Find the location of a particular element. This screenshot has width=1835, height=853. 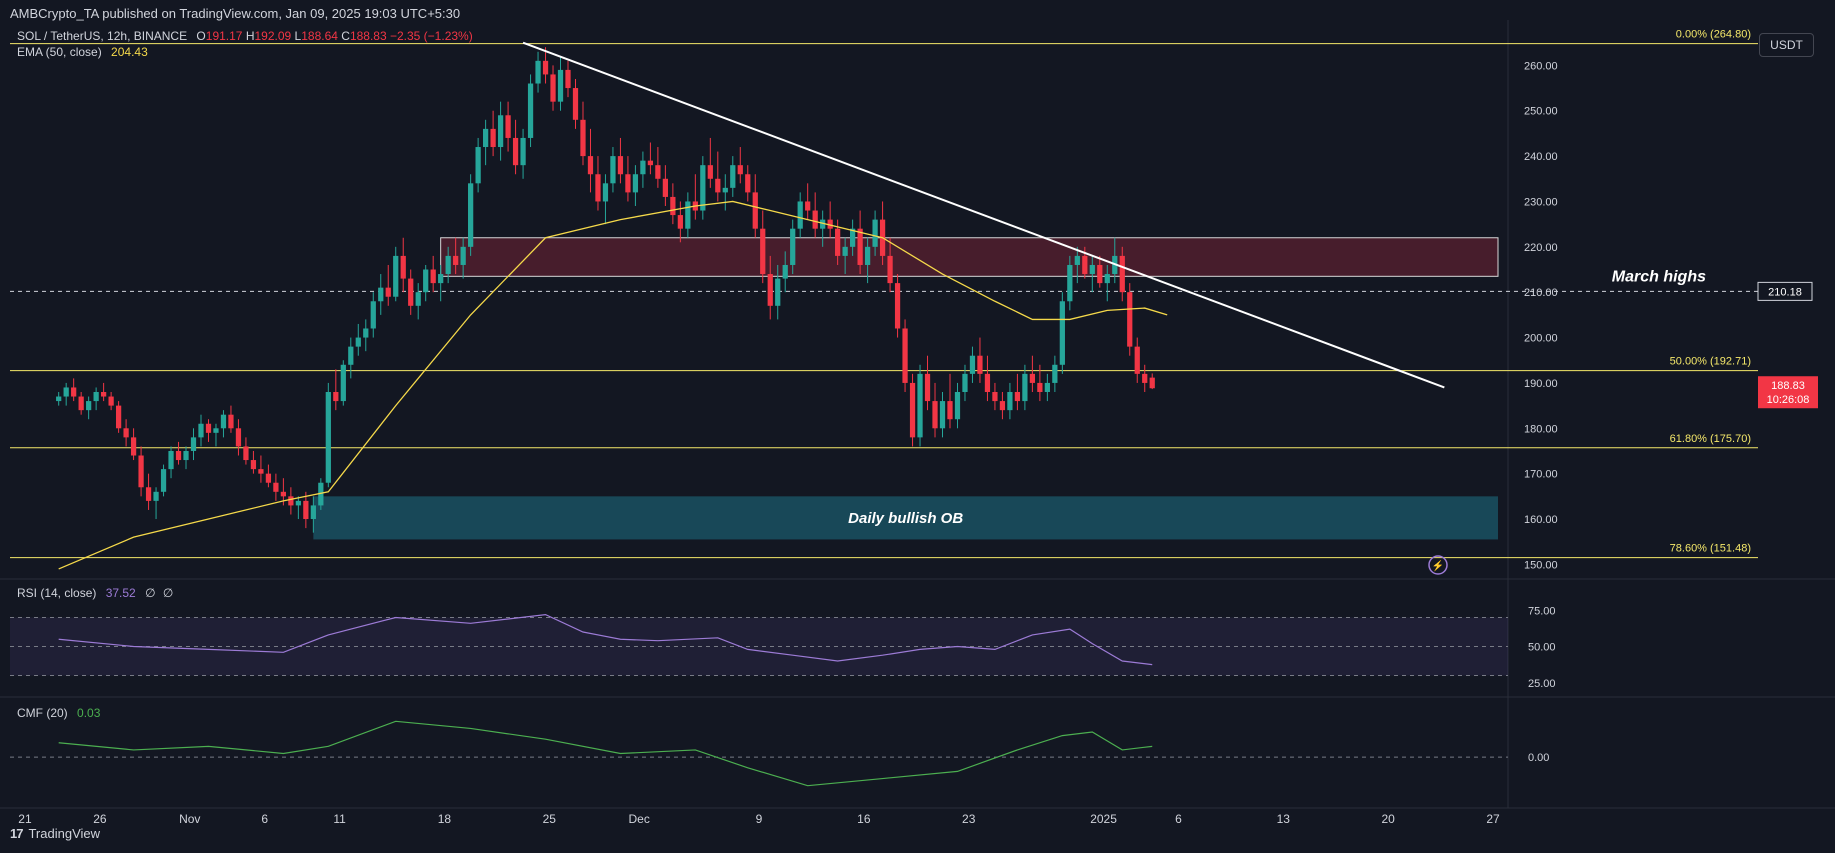

tradingview-logo: 17 TradingView is located at coordinates (55, 833).